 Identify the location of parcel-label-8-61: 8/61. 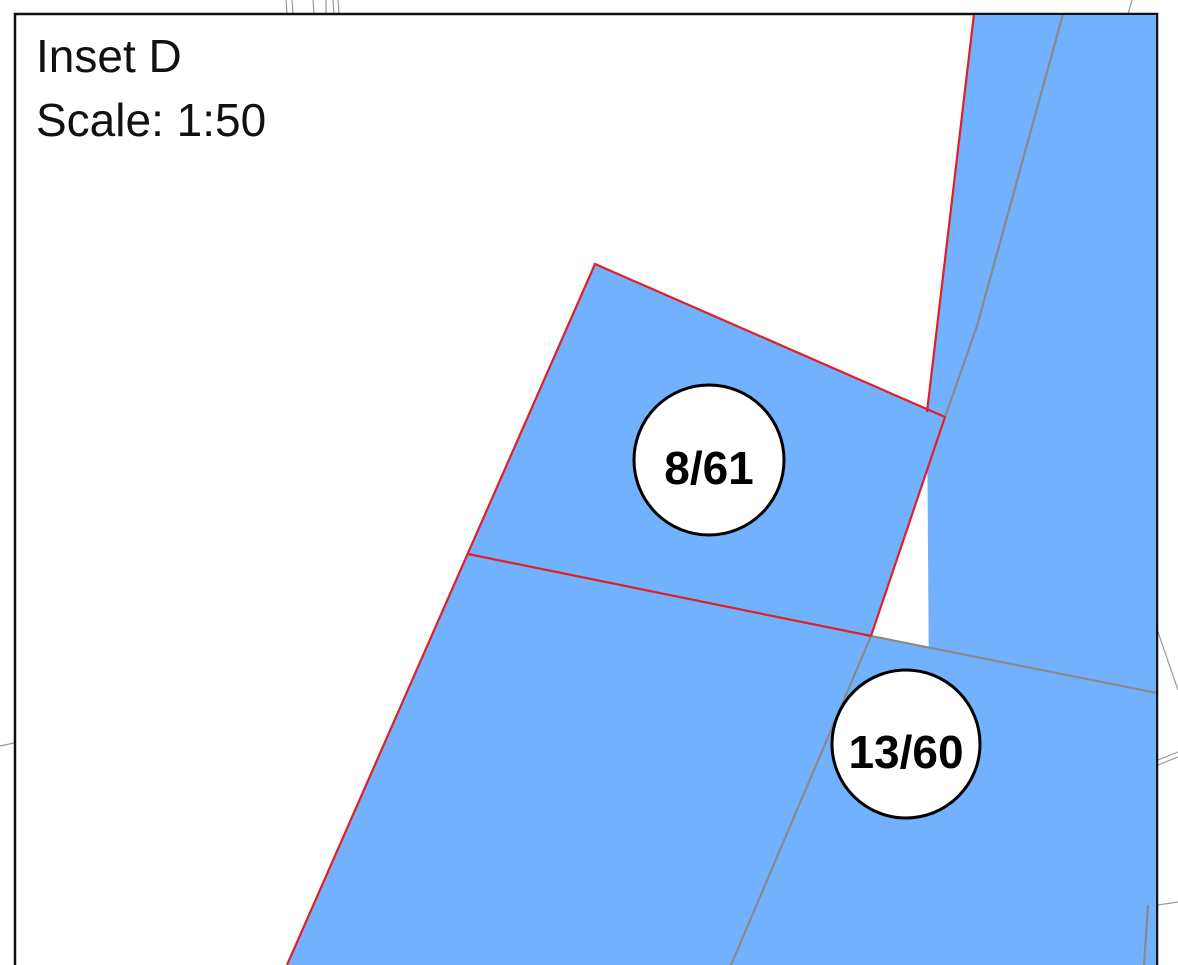
(709, 460).